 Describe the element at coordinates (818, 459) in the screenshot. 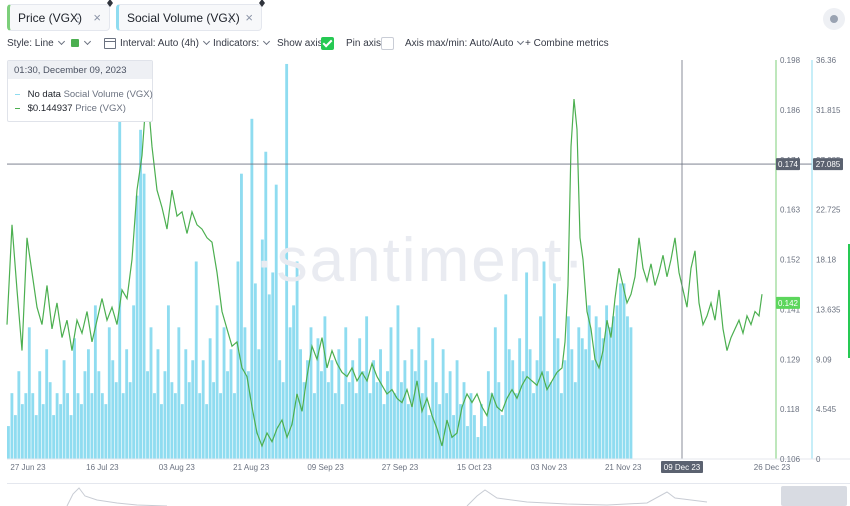

I see `social-axis-tick-label: 0` at that location.